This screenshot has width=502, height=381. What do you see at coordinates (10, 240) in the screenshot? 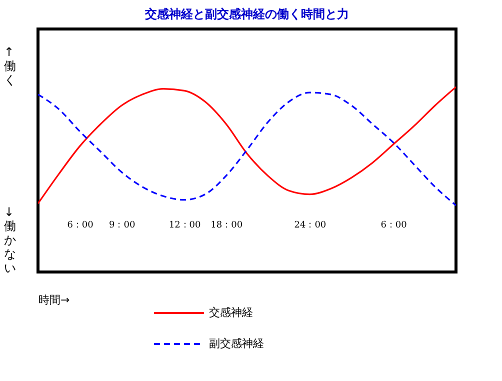
I see `text: ↓働かない` at bounding box center [10, 240].